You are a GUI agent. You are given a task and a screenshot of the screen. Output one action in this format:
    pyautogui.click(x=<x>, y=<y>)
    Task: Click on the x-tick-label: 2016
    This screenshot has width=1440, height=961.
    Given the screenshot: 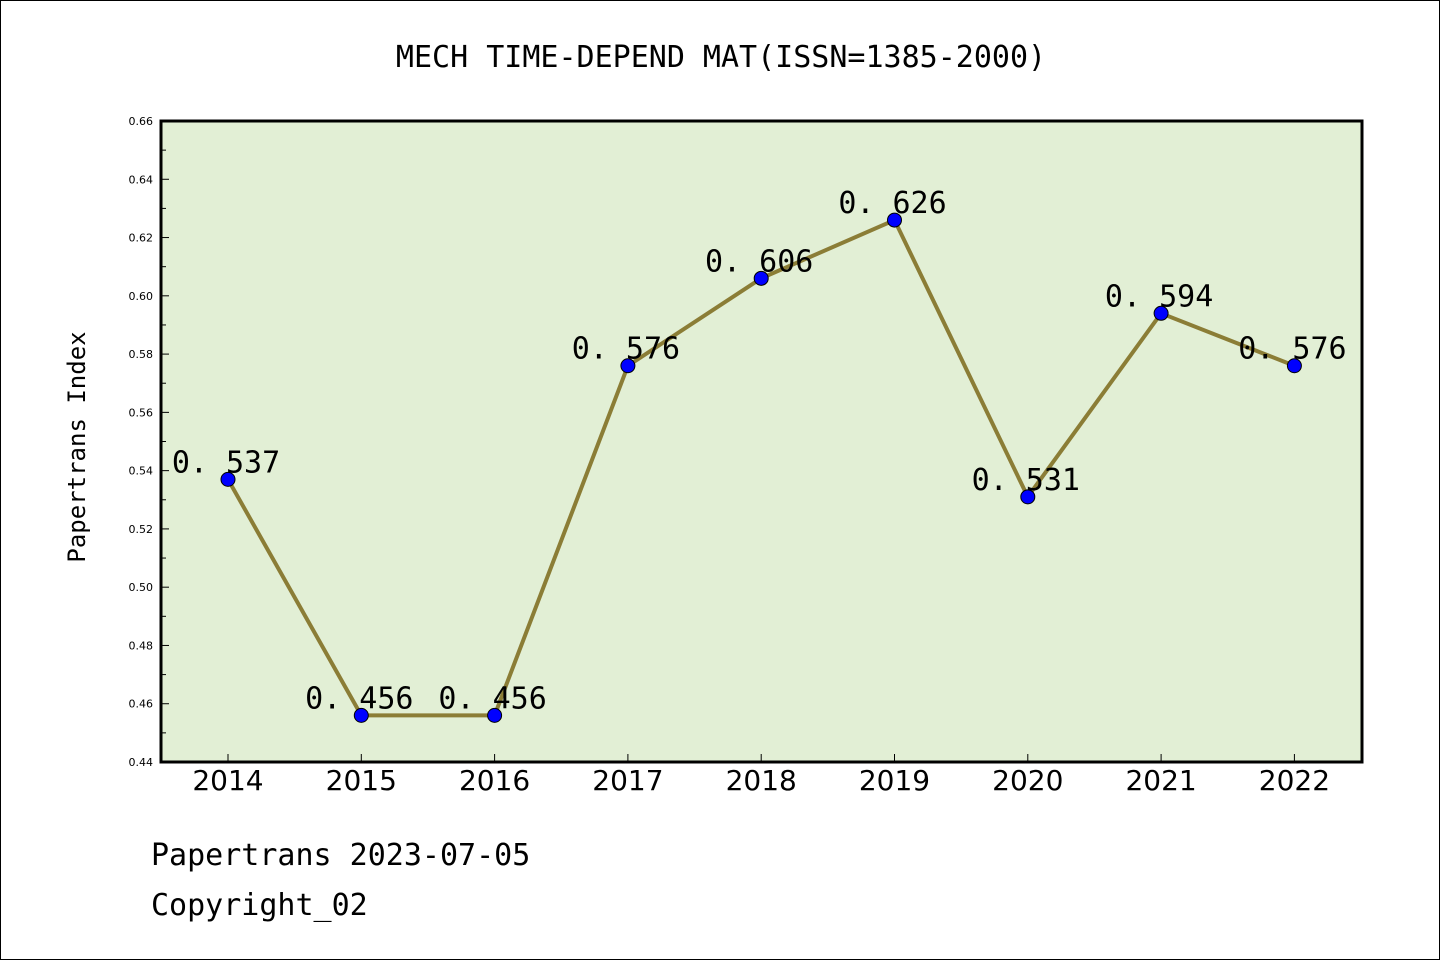 What is the action you would take?
    pyautogui.click(x=494, y=780)
    